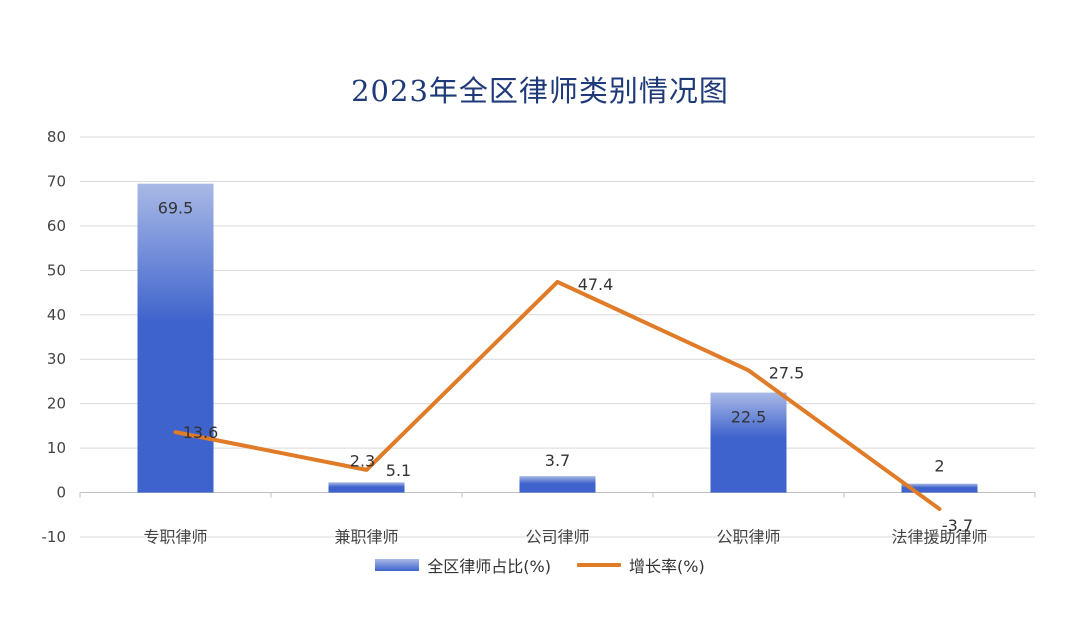 The height and width of the screenshot is (635, 1080). I want to click on legend-item-bar: 全区律师占比(%), so click(463, 565).